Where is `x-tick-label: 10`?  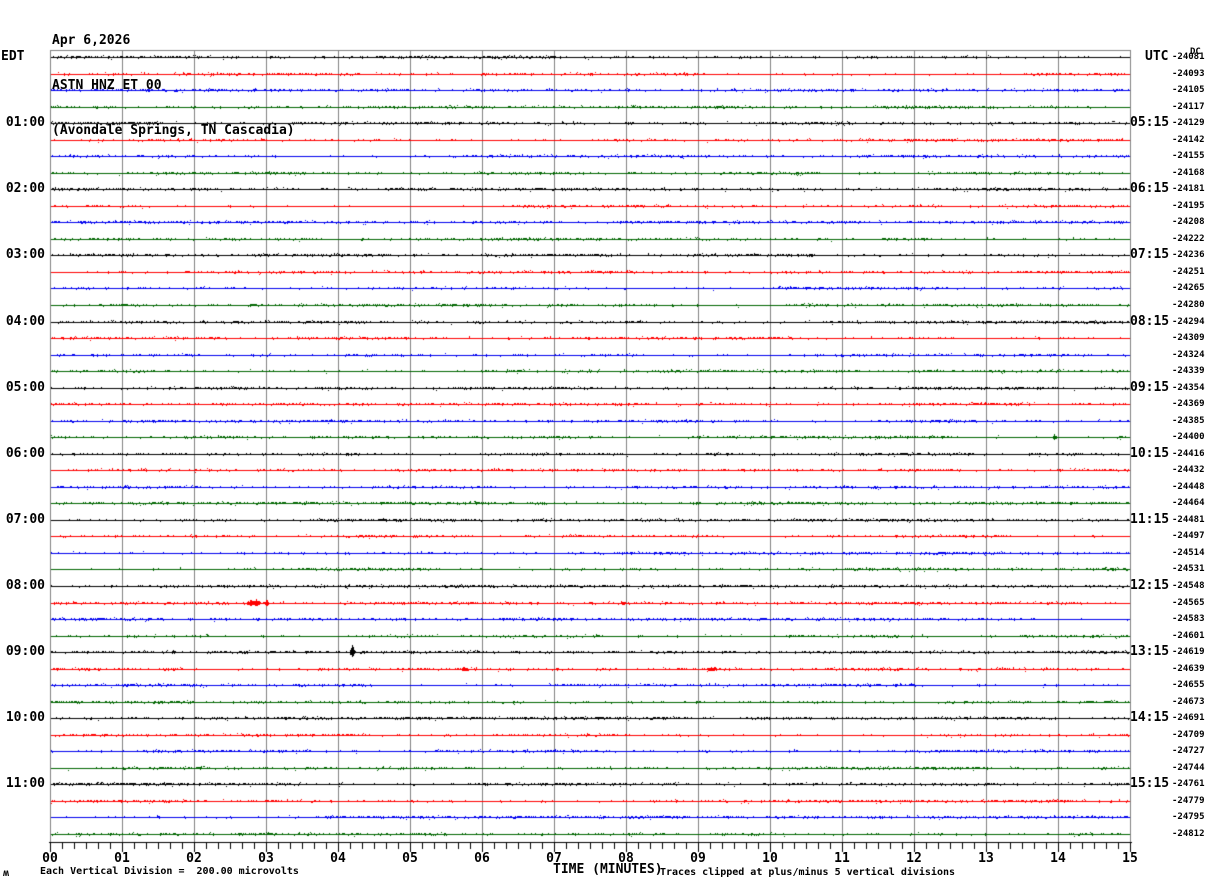 x-tick-label: 10 is located at coordinates (770, 858).